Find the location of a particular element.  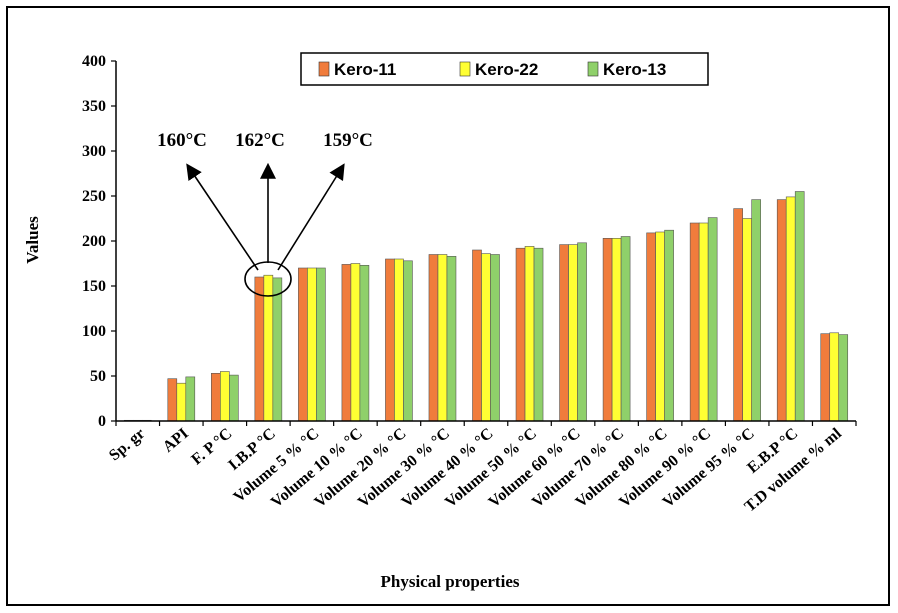

legend: Kero-11 Kero-22 Kero-13 is located at coordinates (504, 69).